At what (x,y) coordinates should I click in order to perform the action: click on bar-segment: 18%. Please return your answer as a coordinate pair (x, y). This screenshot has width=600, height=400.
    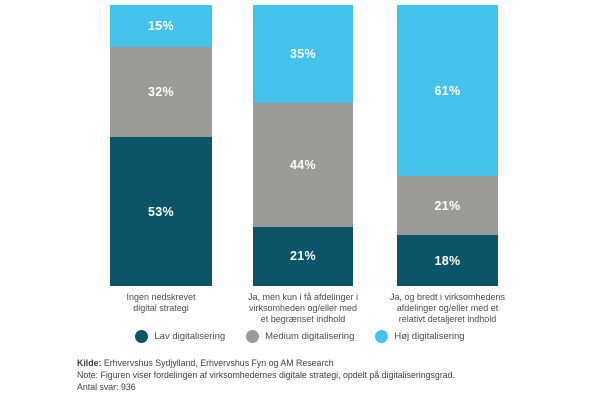
    Looking at the image, I should click on (447, 260).